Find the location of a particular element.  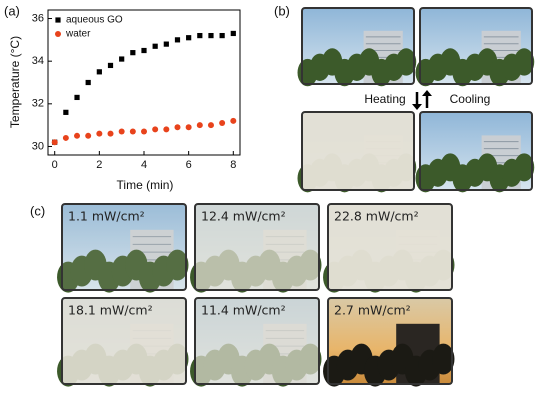

panel-label: (c) is located at coordinates (37, 210).